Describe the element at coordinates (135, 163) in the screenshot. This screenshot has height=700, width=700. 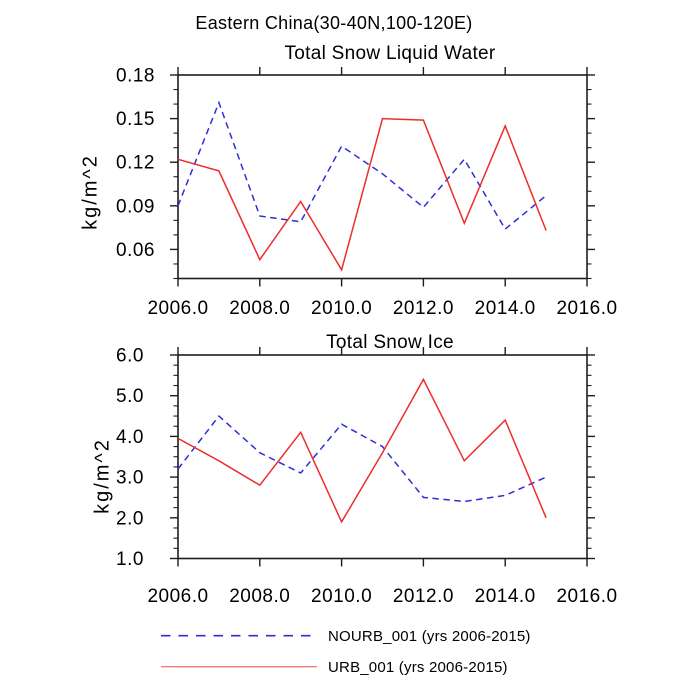
I see `y-tick-label: 0.12` at that location.